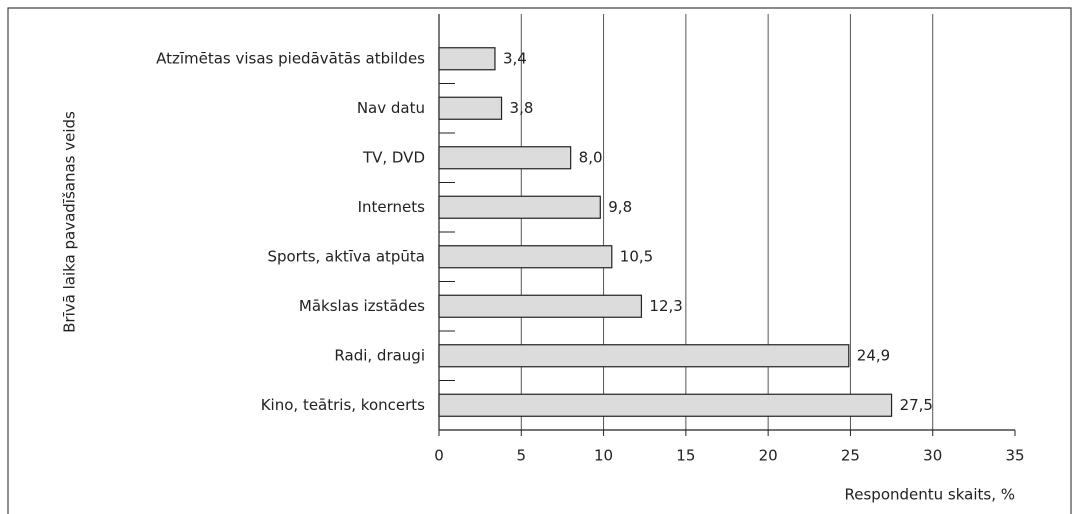  I want to click on y-tick-label: Radi, draugi, so click(379, 355).